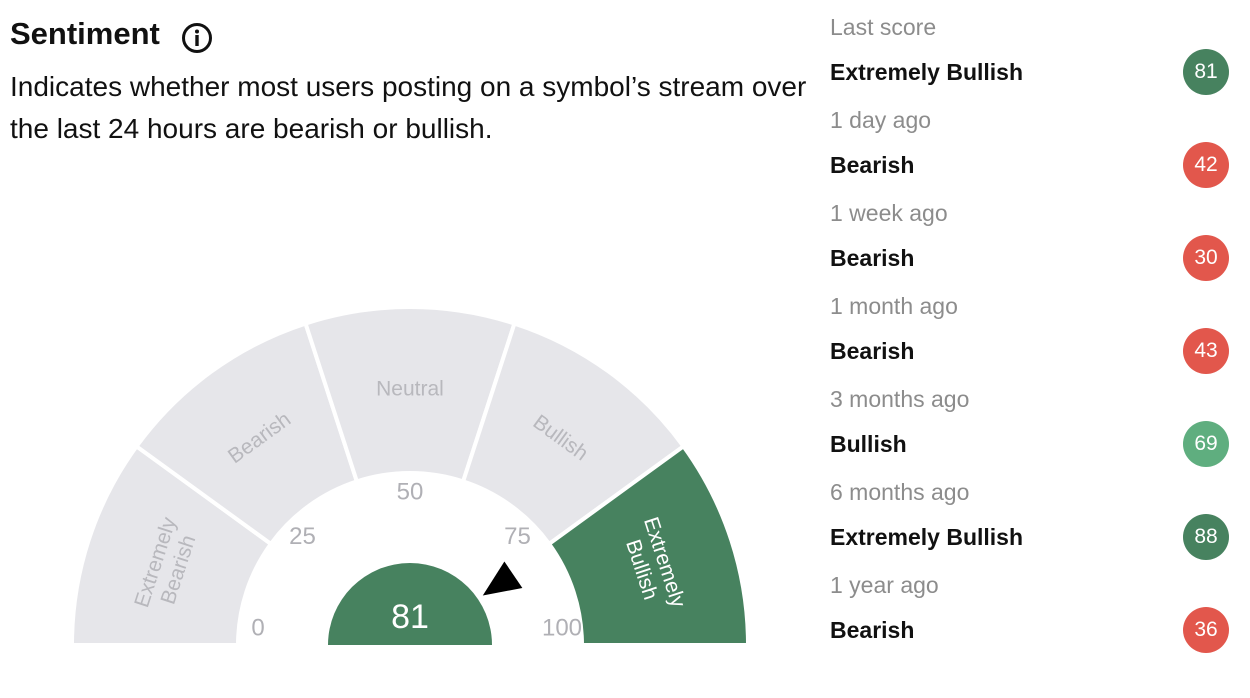 The height and width of the screenshot is (698, 1250). I want to click on needle, so click(502, 578).